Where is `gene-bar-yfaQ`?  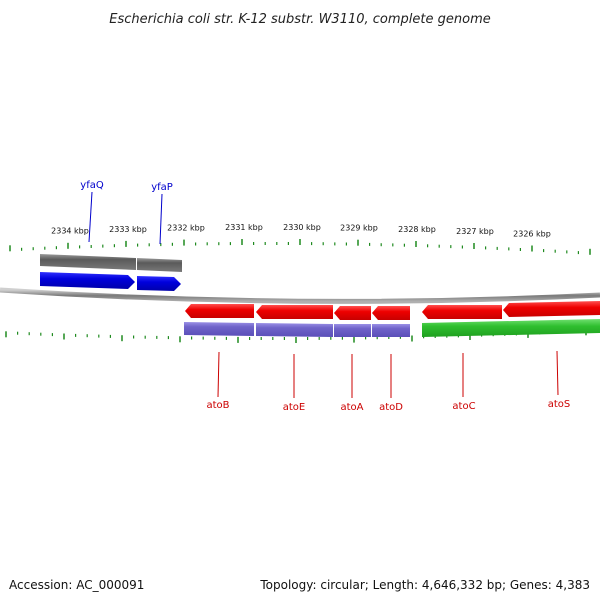 gene-bar-yfaQ is located at coordinates (88, 262).